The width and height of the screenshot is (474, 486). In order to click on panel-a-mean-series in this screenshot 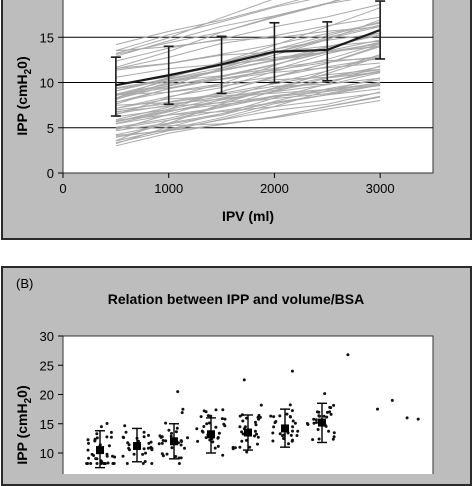, I will do `click(248, 58)`.